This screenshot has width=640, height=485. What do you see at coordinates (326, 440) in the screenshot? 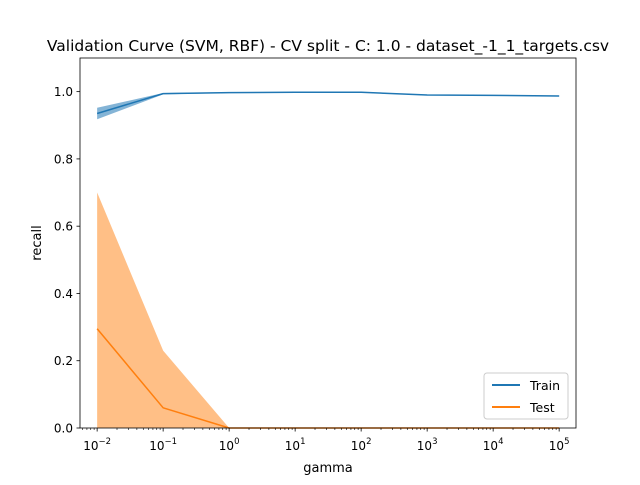
I see `x-axis-ticks: 10⁻² 10⁻¹ 10⁰ 10¹ 10² 10³ 10⁴ 10⁵` at bounding box center [326, 440].